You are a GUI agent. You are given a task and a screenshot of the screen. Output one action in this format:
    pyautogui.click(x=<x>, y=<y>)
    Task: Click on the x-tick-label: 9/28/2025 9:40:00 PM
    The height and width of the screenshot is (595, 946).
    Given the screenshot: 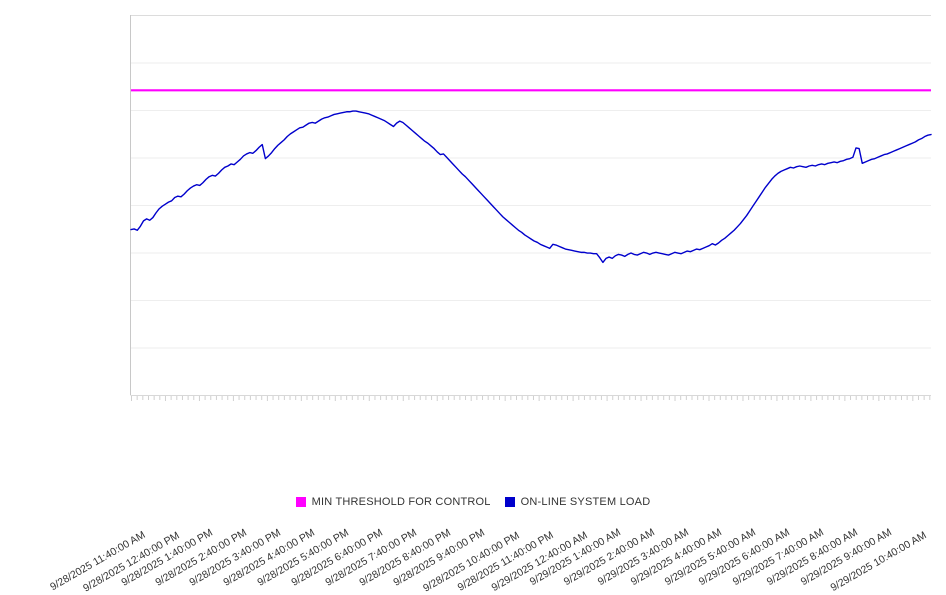 What is the action you would take?
    pyautogui.click(x=439, y=557)
    